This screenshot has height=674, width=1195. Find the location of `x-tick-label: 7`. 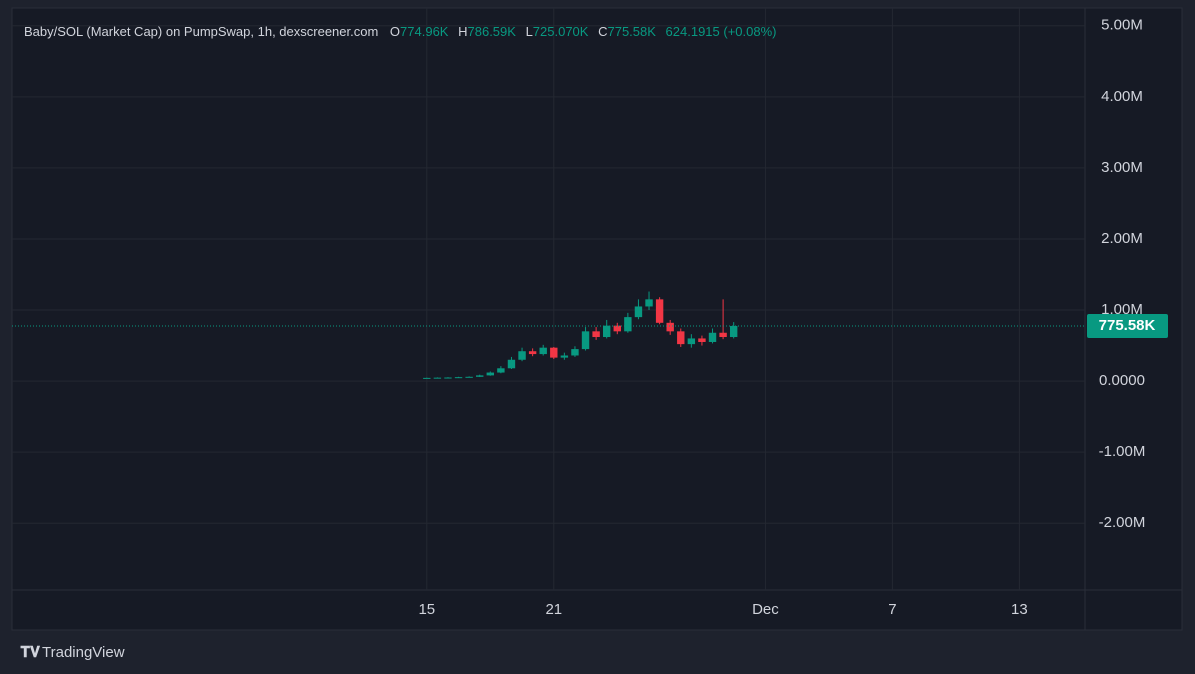

x-tick-label: 7 is located at coordinates (892, 609).